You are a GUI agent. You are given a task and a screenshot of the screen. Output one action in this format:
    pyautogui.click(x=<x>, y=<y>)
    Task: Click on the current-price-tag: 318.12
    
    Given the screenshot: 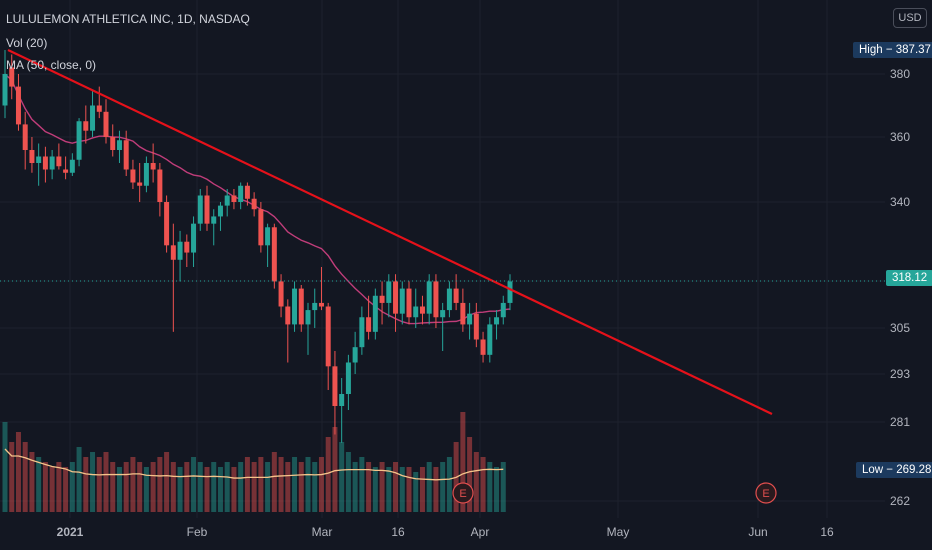 What is the action you would take?
    pyautogui.click(x=909, y=278)
    